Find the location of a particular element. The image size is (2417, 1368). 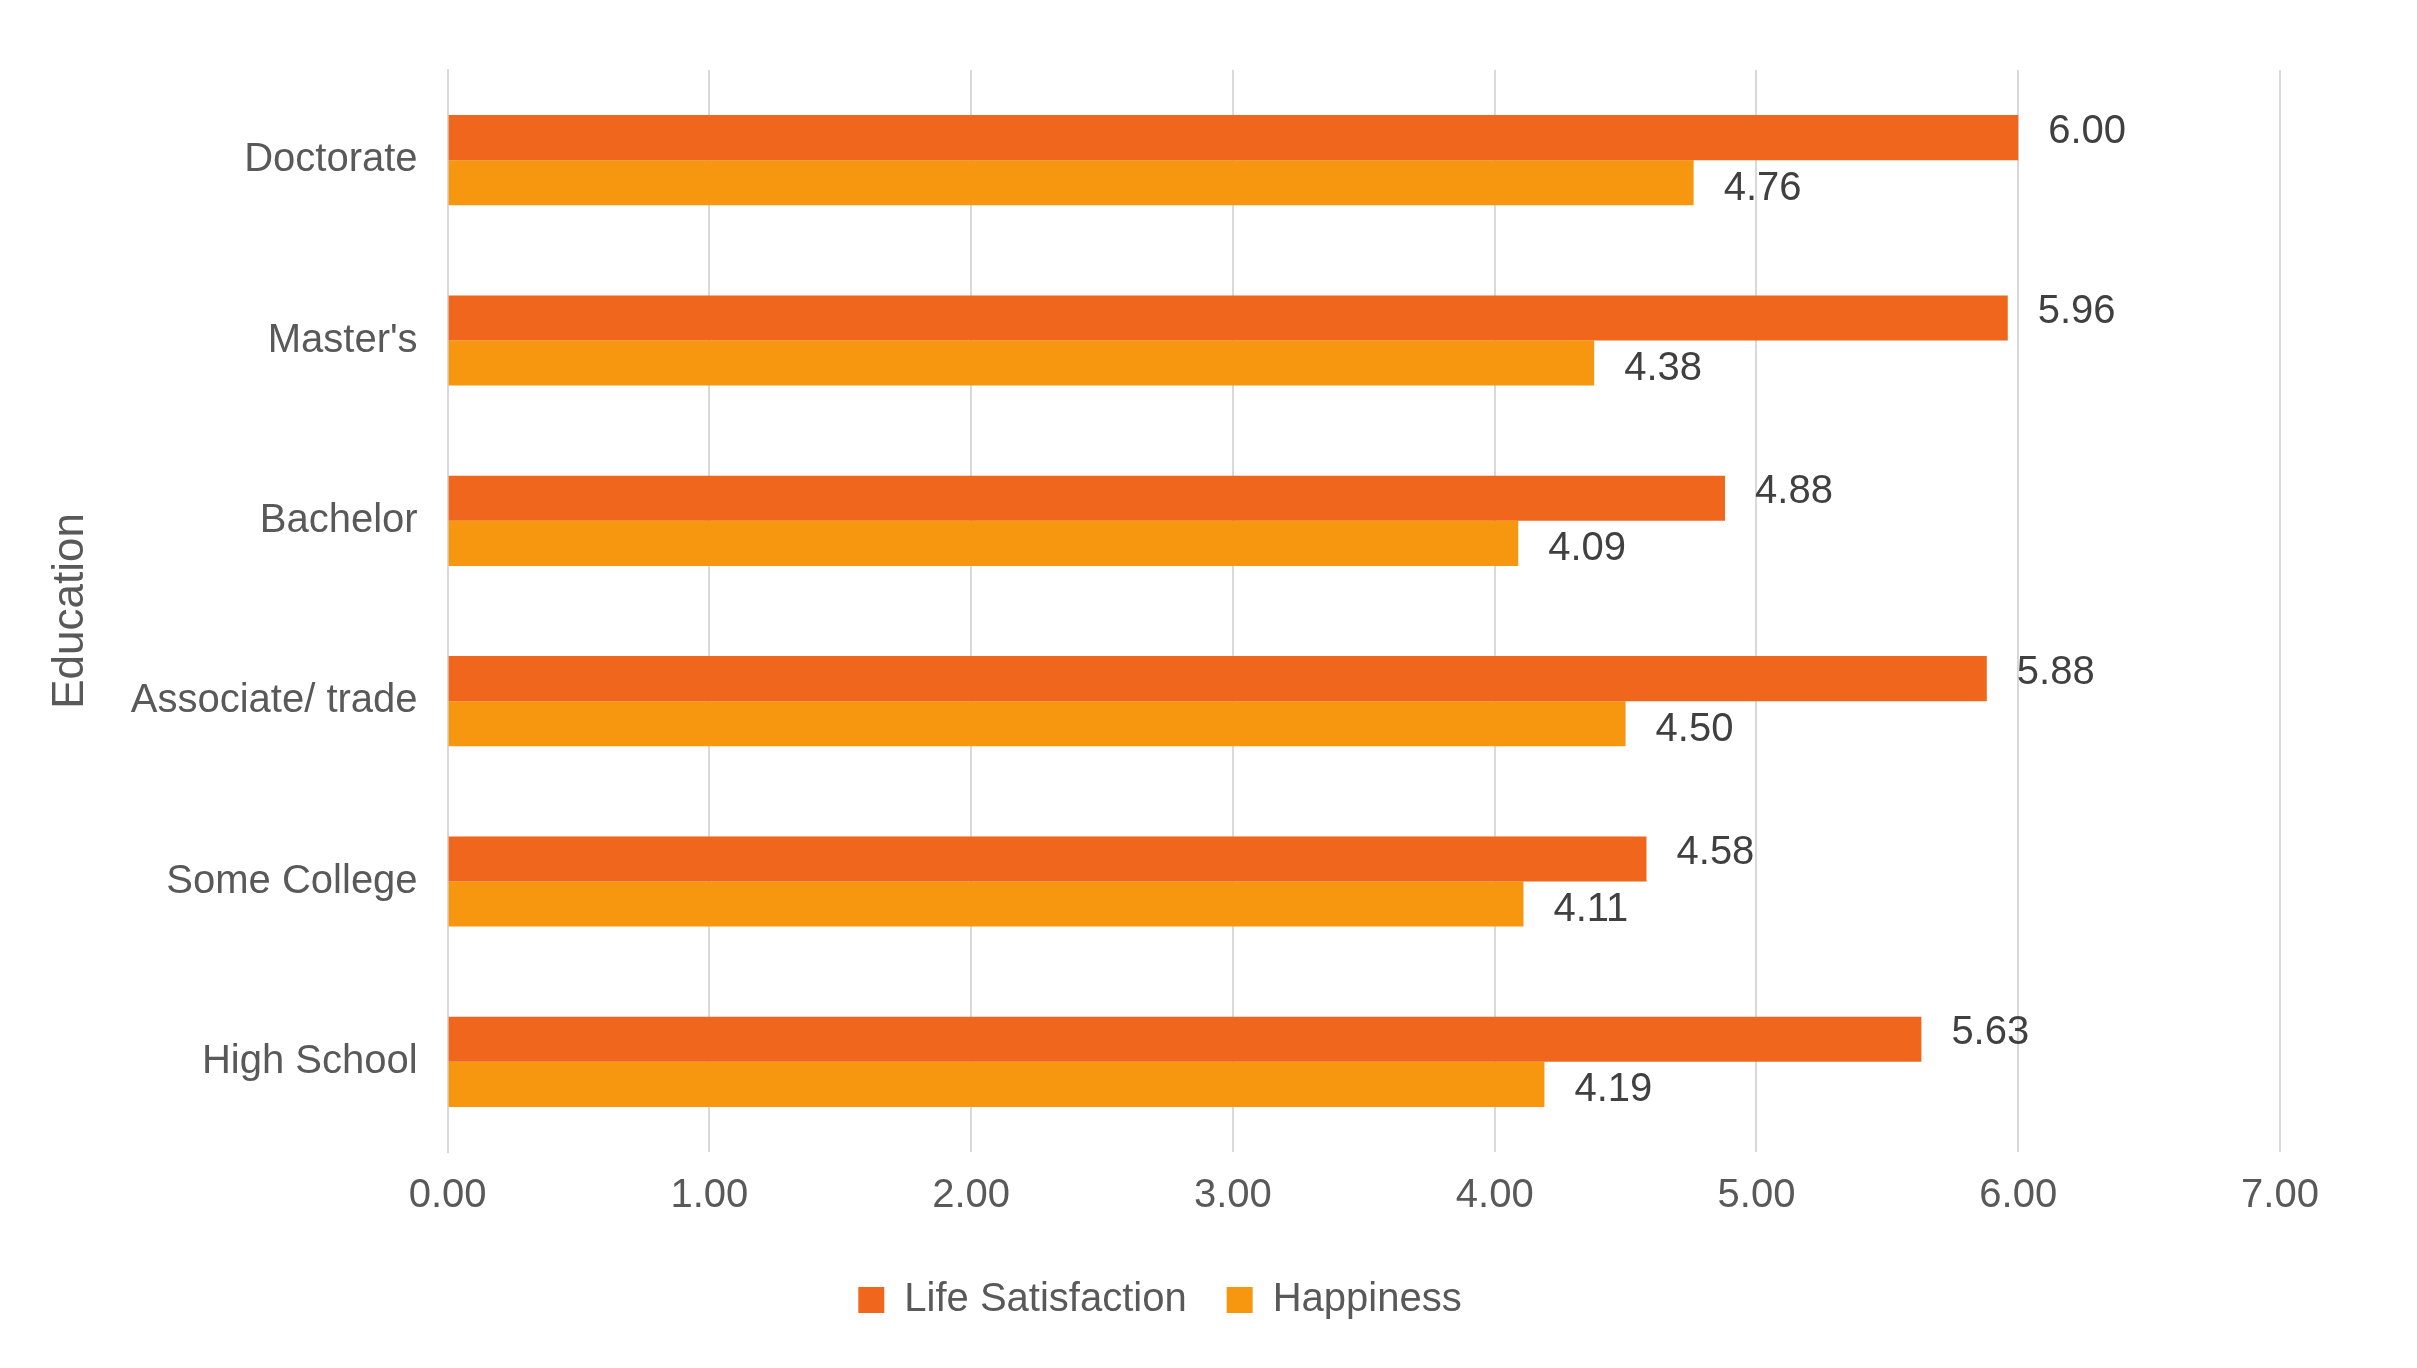

y-tick-label: Master's is located at coordinates (342, 337).